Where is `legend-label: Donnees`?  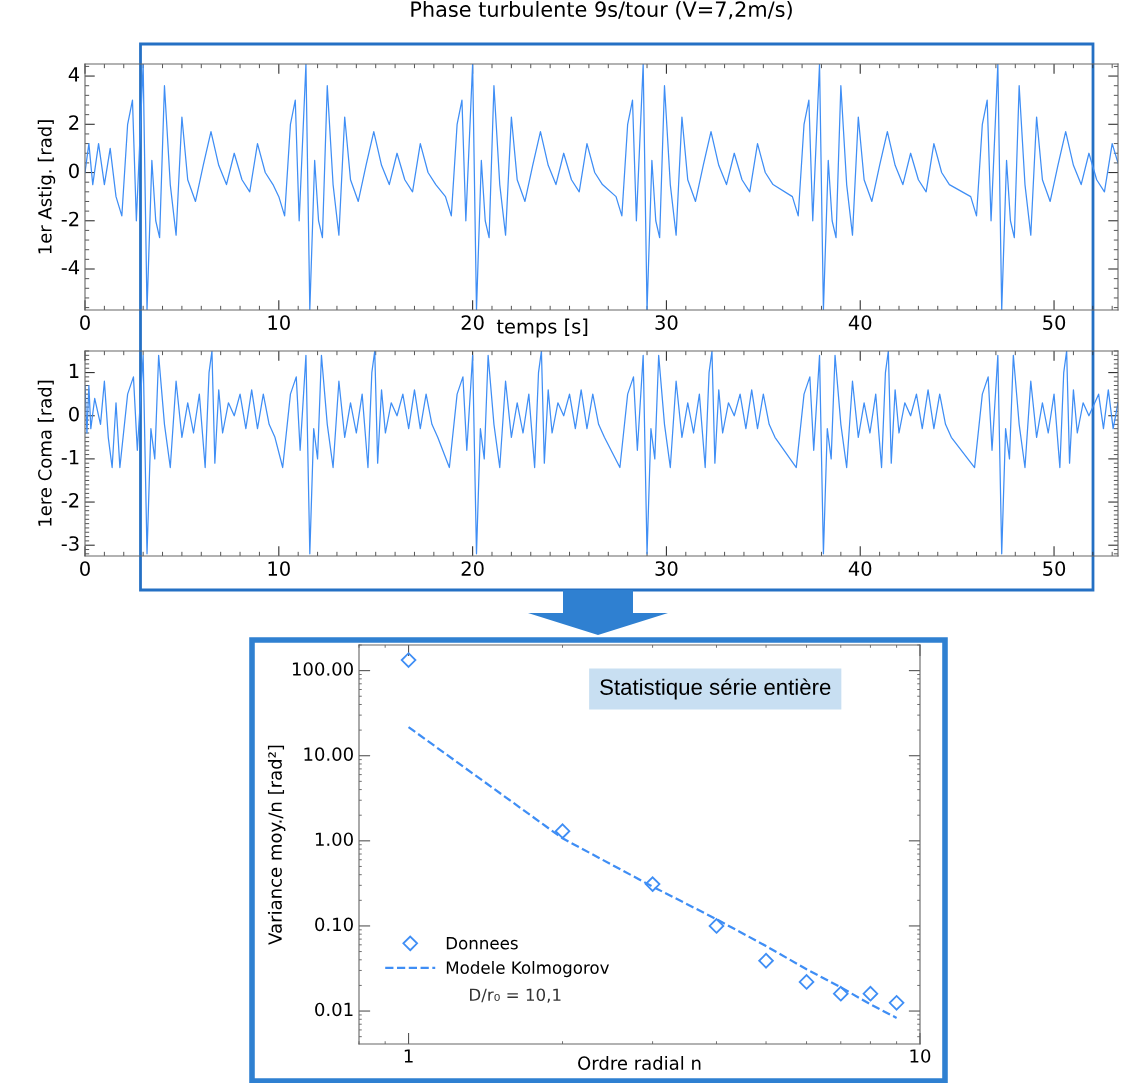 legend-label: Donnees is located at coordinates (482, 943).